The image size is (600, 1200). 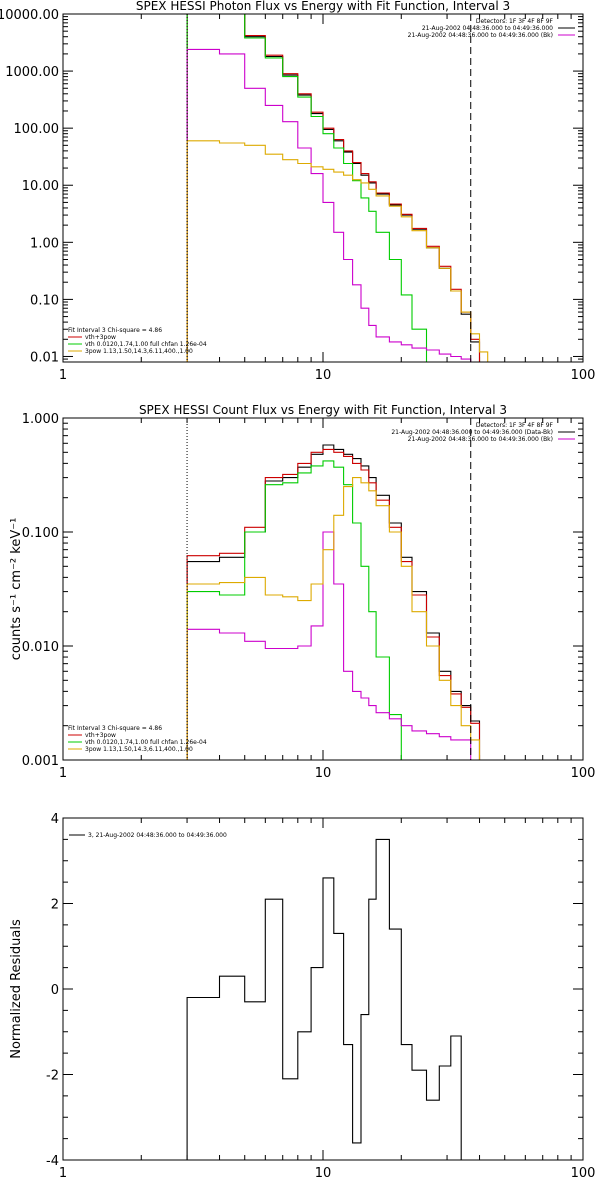 I want to click on y-tick-label: 0.01, so click(x=44, y=357).